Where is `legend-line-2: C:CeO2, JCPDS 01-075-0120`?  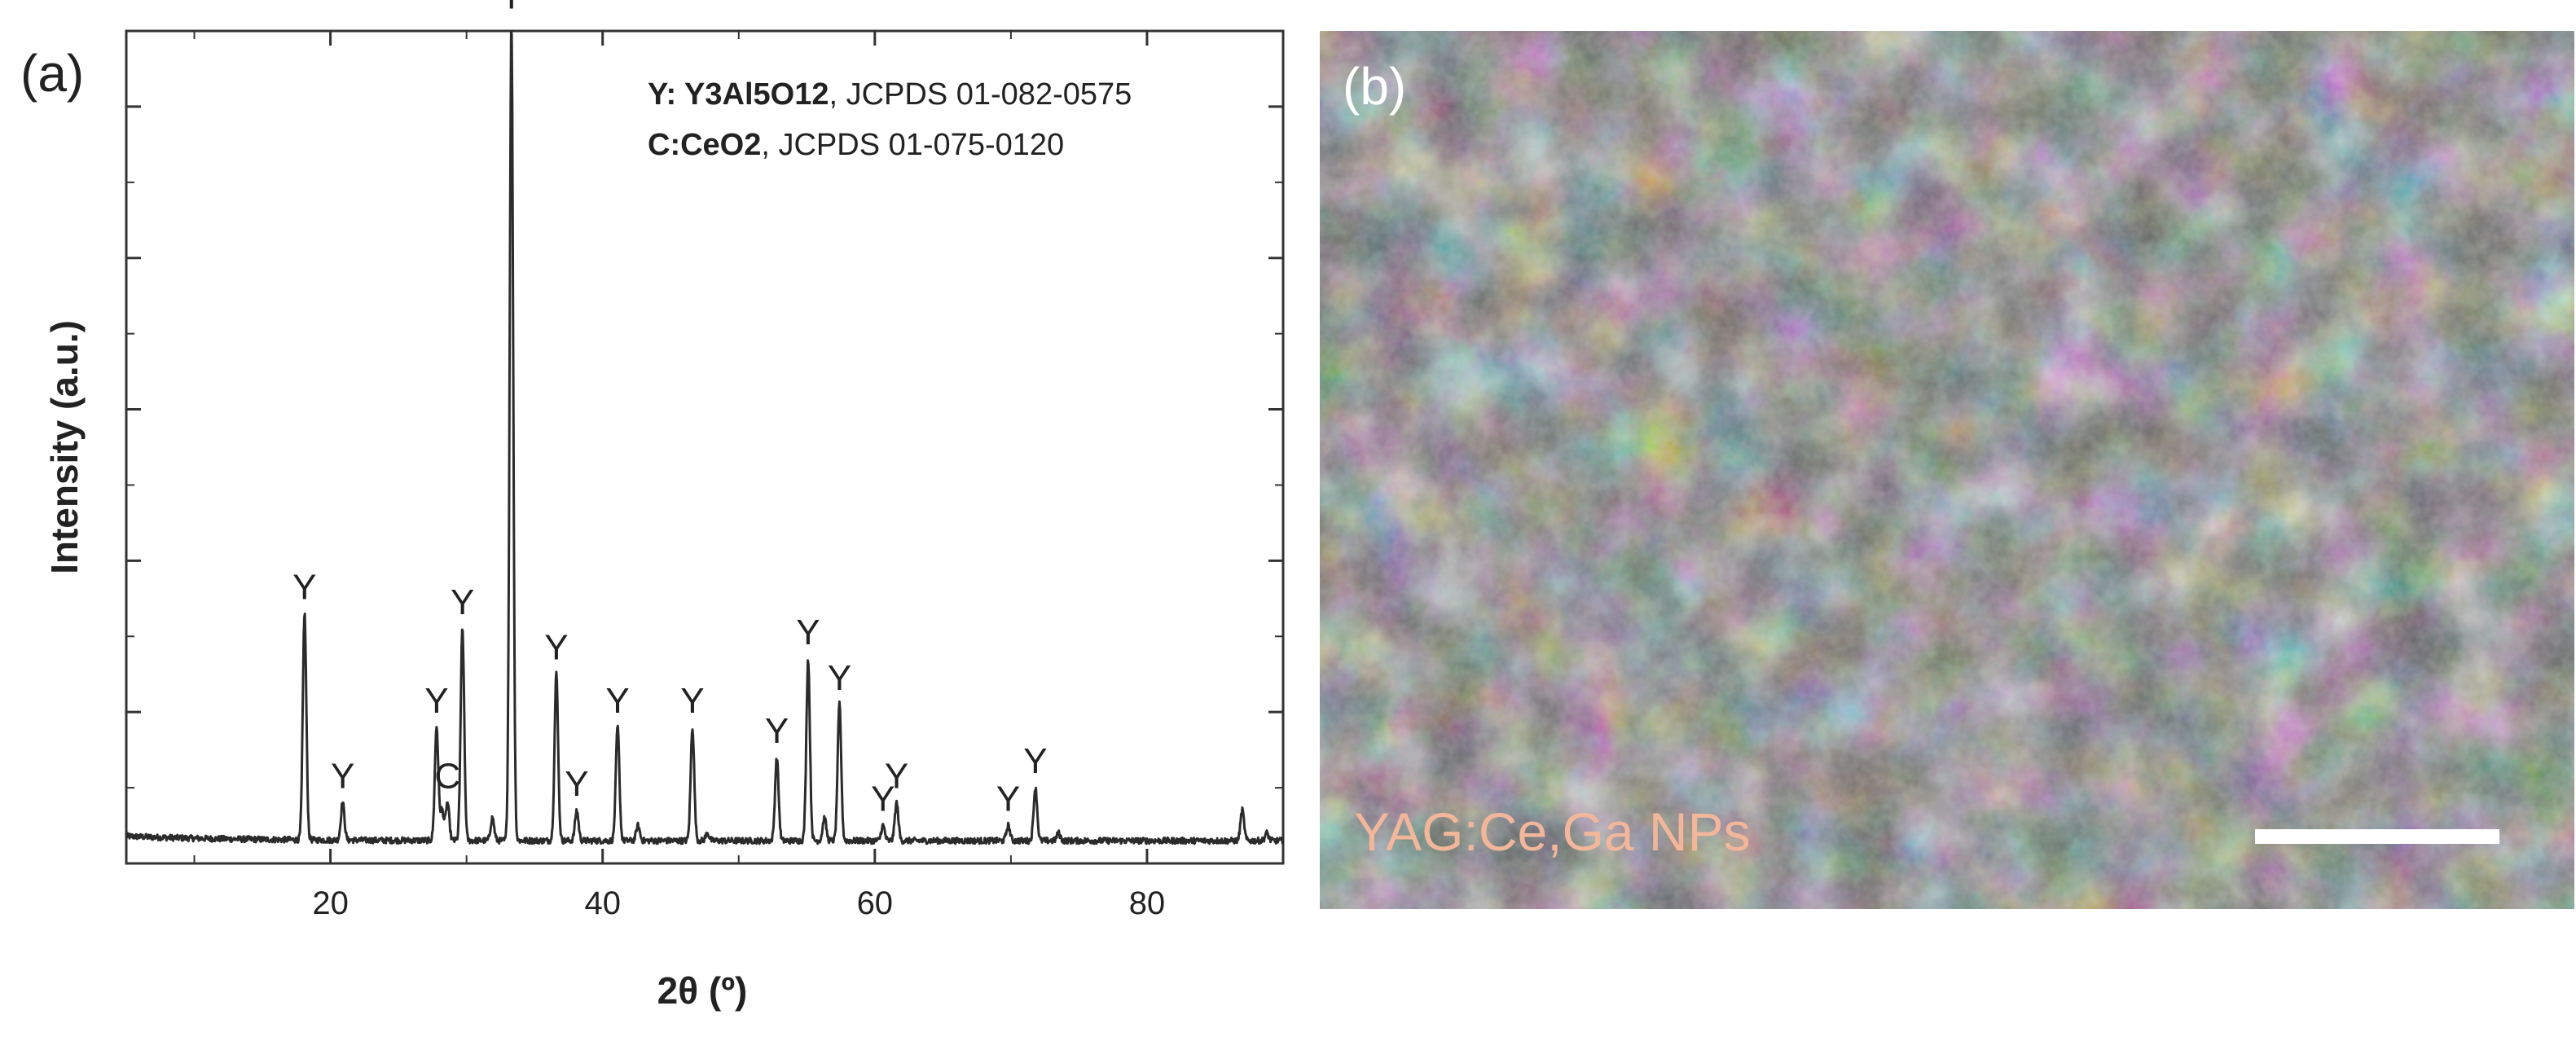
legend-line-2: C:CeO2, JCPDS 01-075-0120 is located at coordinates (856, 145).